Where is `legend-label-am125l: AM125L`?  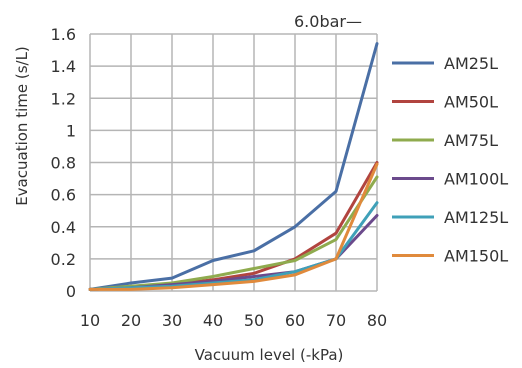
legend-label-am125l: AM125L is located at coordinates (476, 217).